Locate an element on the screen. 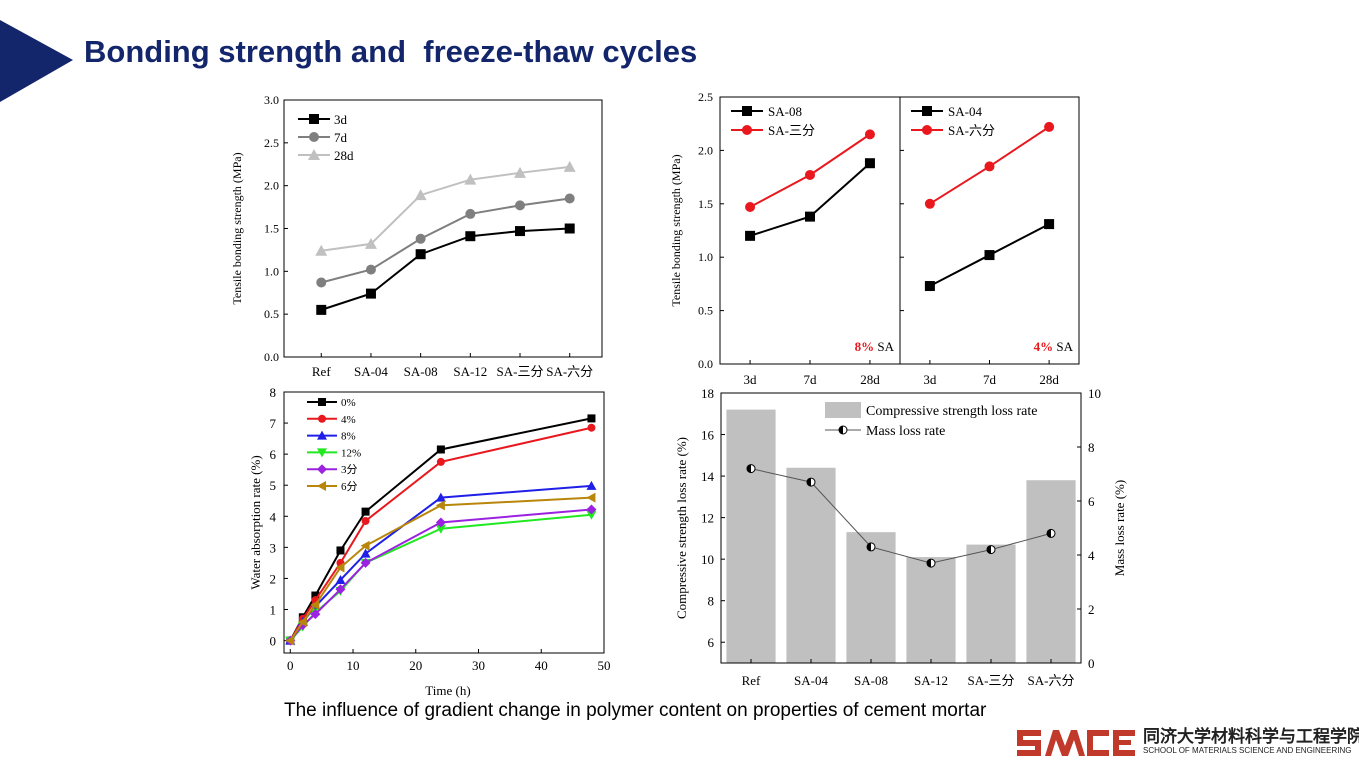 This screenshot has width=1359, height=763. y2-tick-label: 8 is located at coordinates (1091, 447).